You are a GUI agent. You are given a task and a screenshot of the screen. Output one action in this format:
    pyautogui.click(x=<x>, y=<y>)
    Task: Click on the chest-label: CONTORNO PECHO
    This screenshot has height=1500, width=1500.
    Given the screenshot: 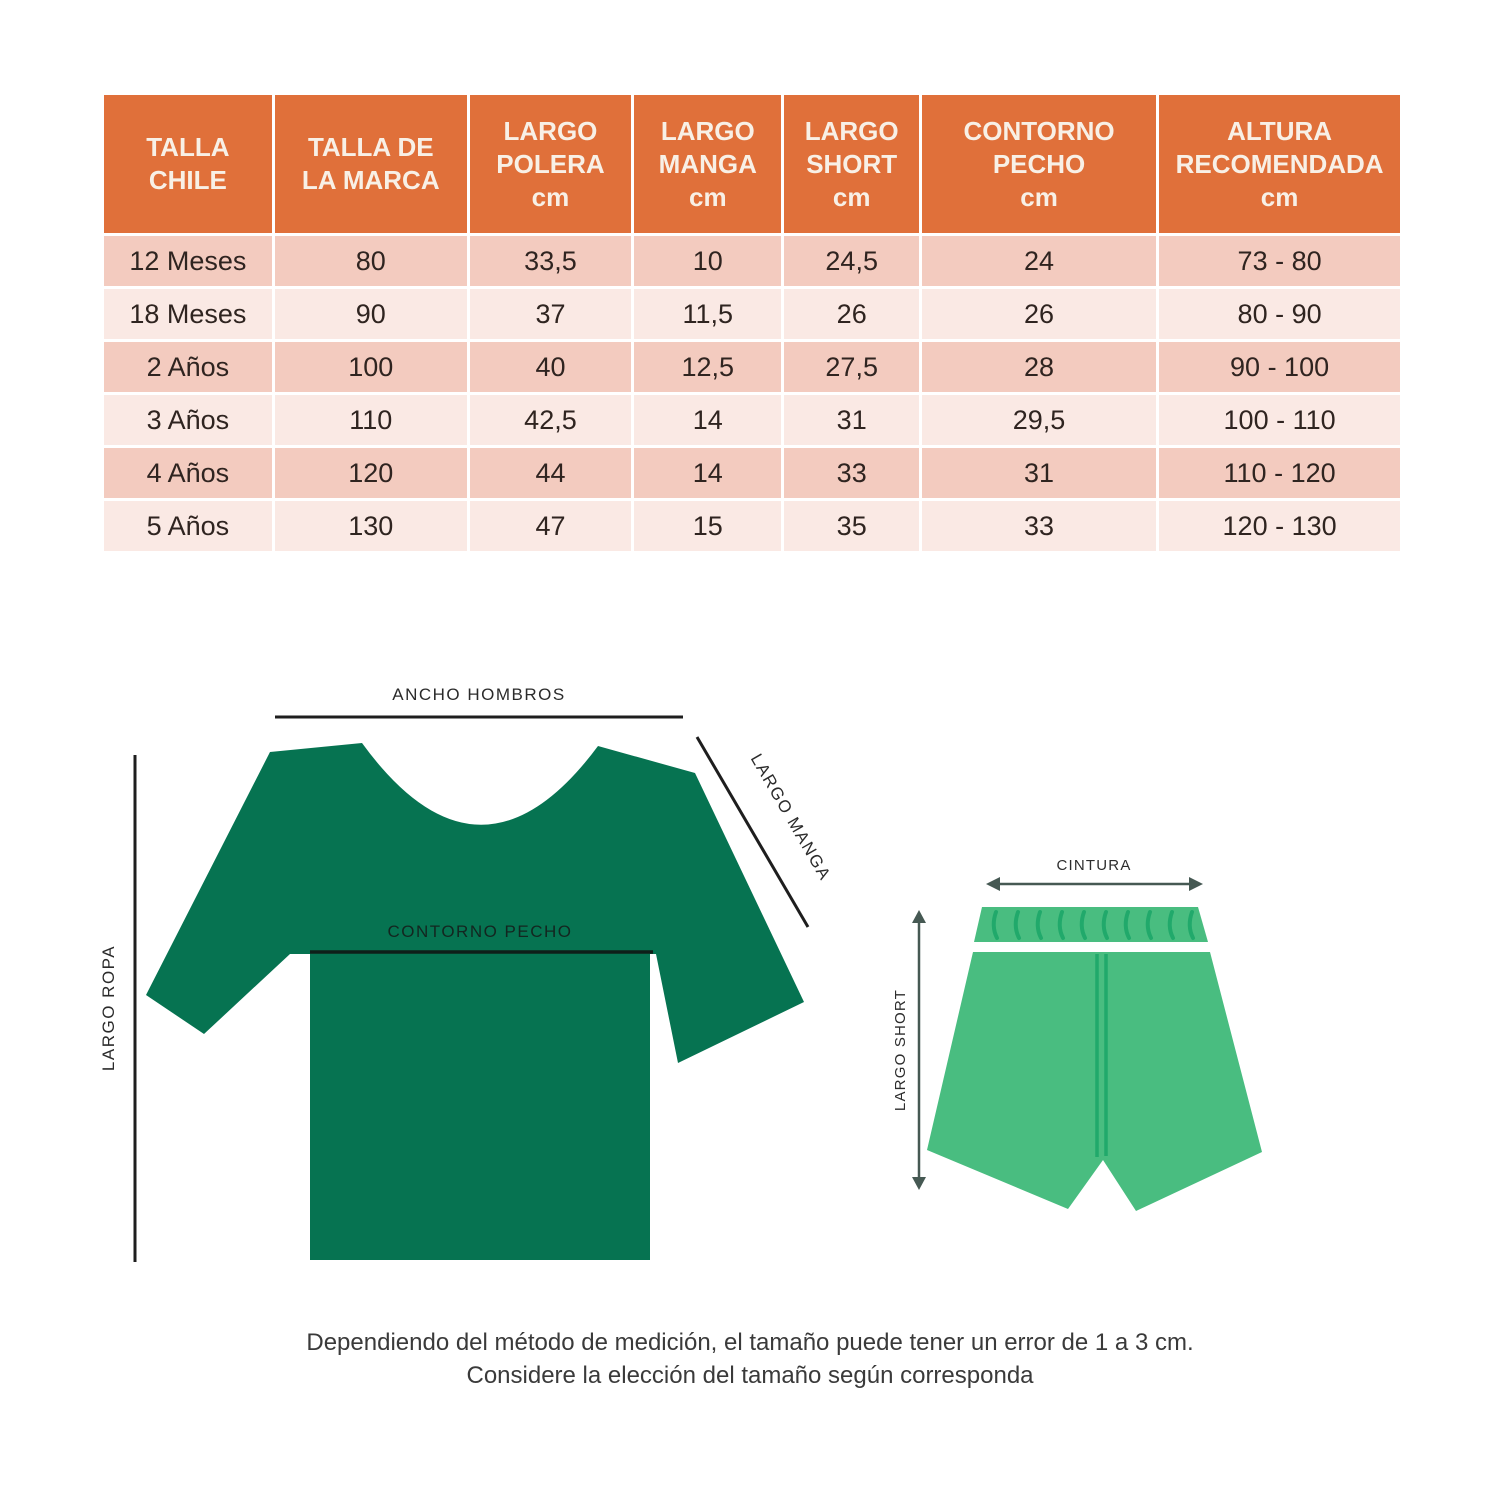 What is the action you would take?
    pyautogui.click(x=479, y=931)
    